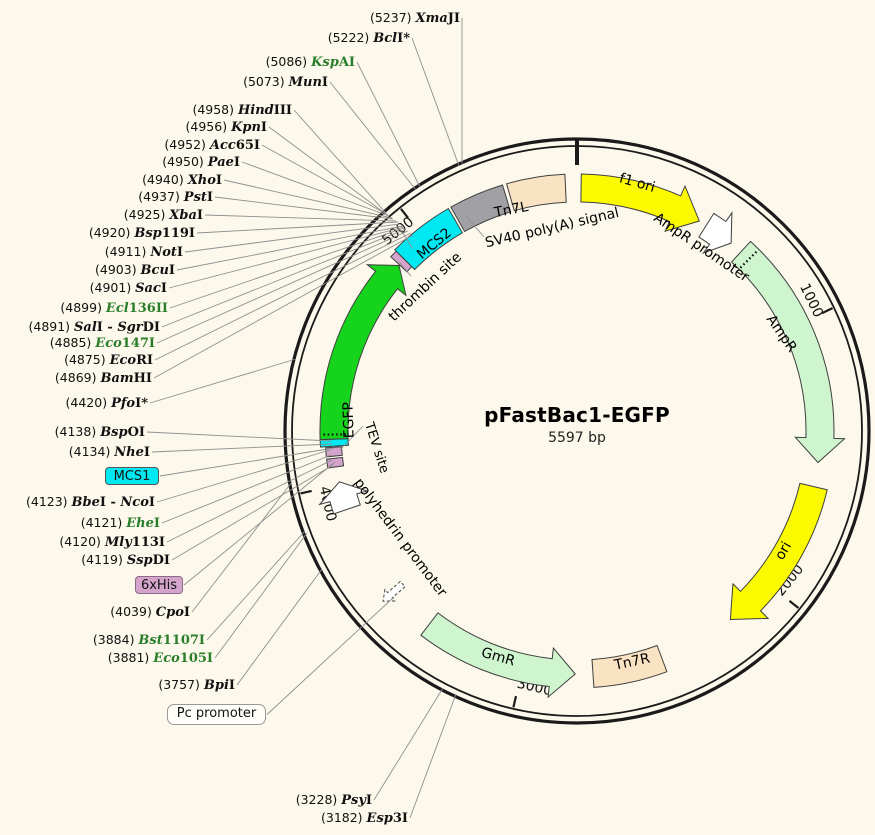 The height and width of the screenshot is (835, 875). I want to click on pc-promoter-icon, so click(394, 591).